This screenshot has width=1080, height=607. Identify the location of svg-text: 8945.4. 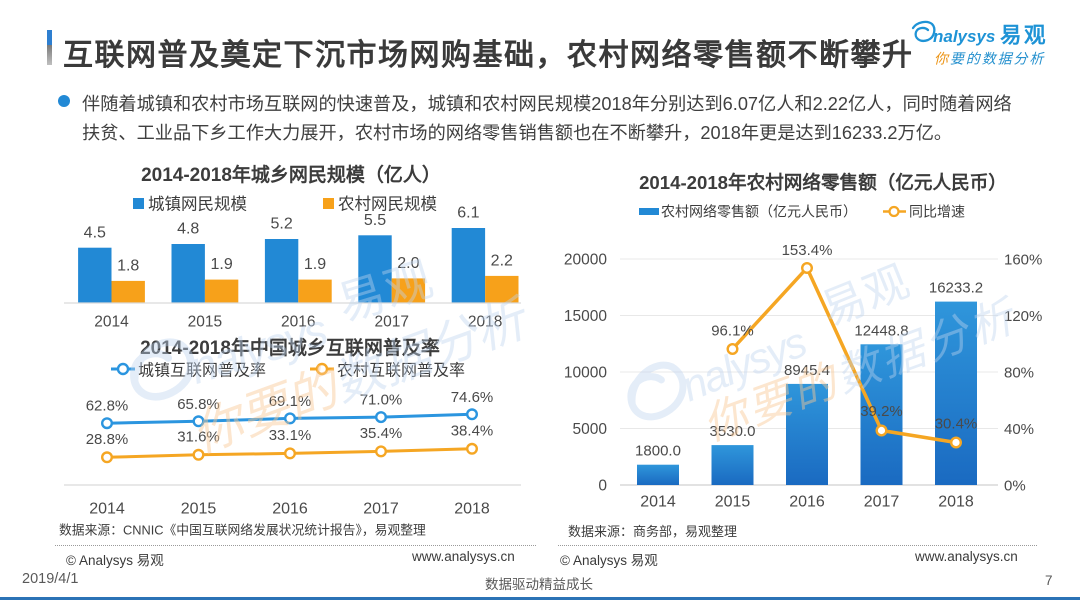
(807, 370).